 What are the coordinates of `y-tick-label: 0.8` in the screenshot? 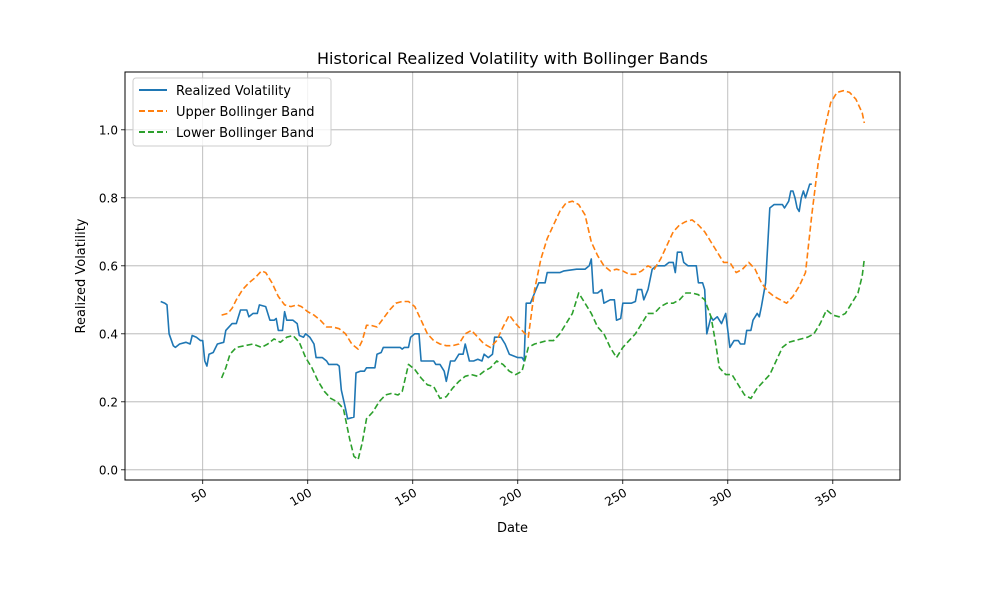 It's located at (108, 198).